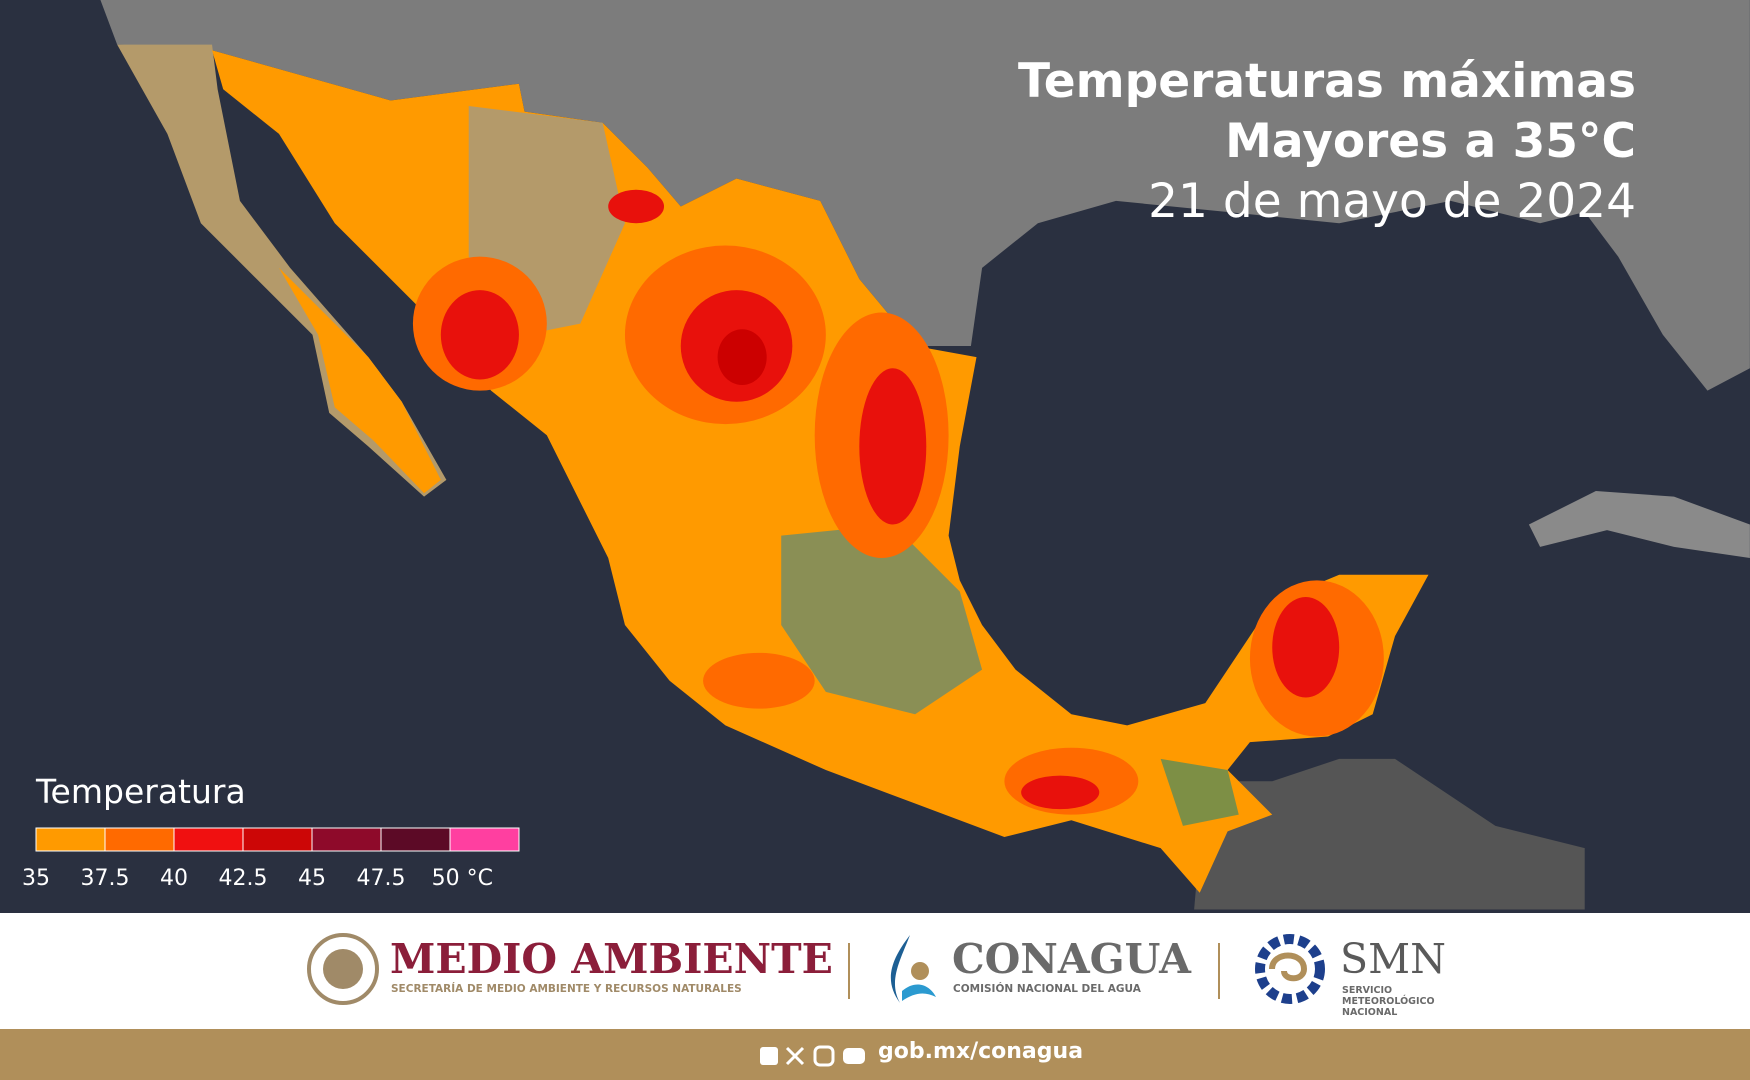  I want to click on subtitle: Mayores a 35°C, so click(1430, 141).